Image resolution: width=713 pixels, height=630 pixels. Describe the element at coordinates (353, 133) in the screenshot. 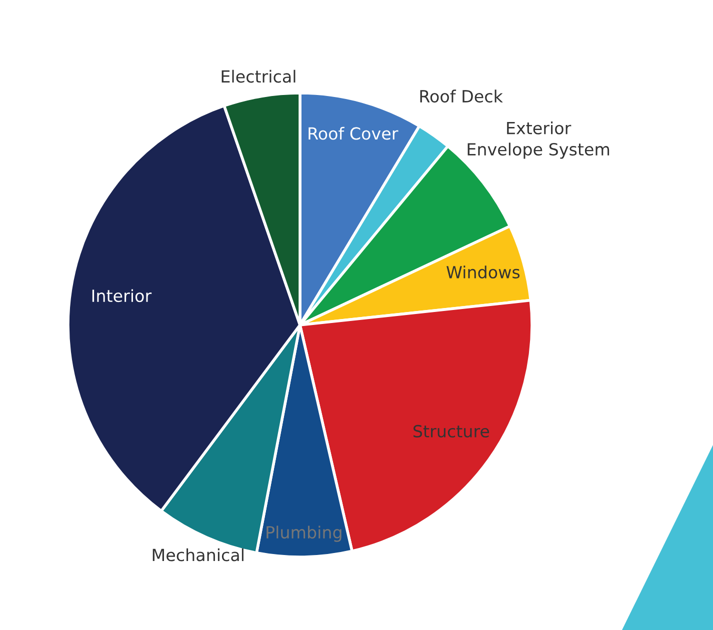

I see `slice-label: Roof Cover` at that location.